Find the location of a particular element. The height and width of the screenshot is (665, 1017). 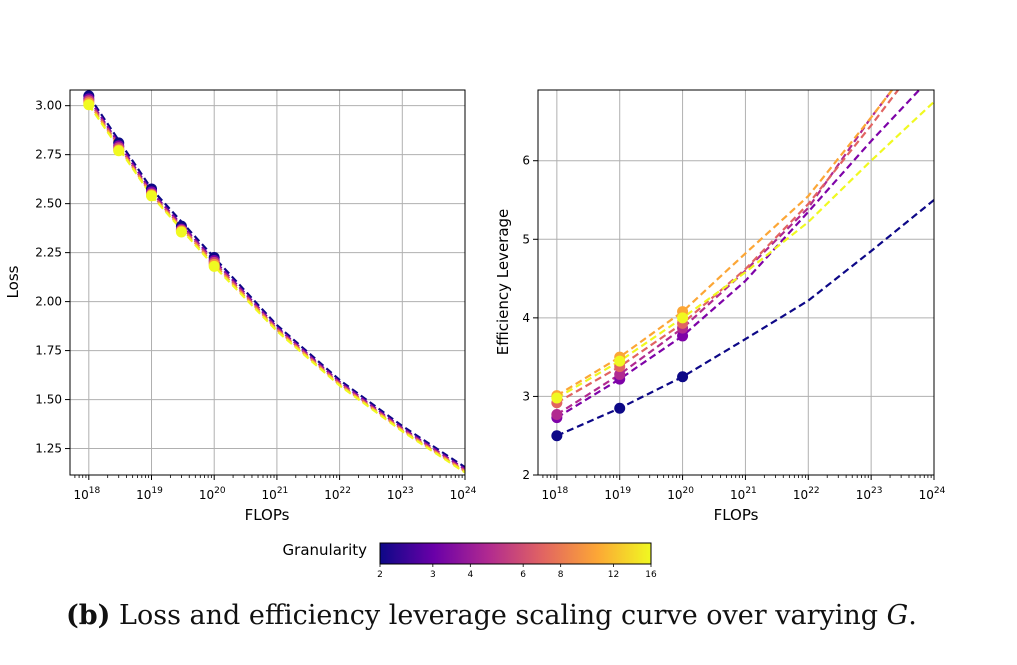

efficiency-chart-y-ticks: 2 3 4 5 6 is located at coordinates (530, 318).